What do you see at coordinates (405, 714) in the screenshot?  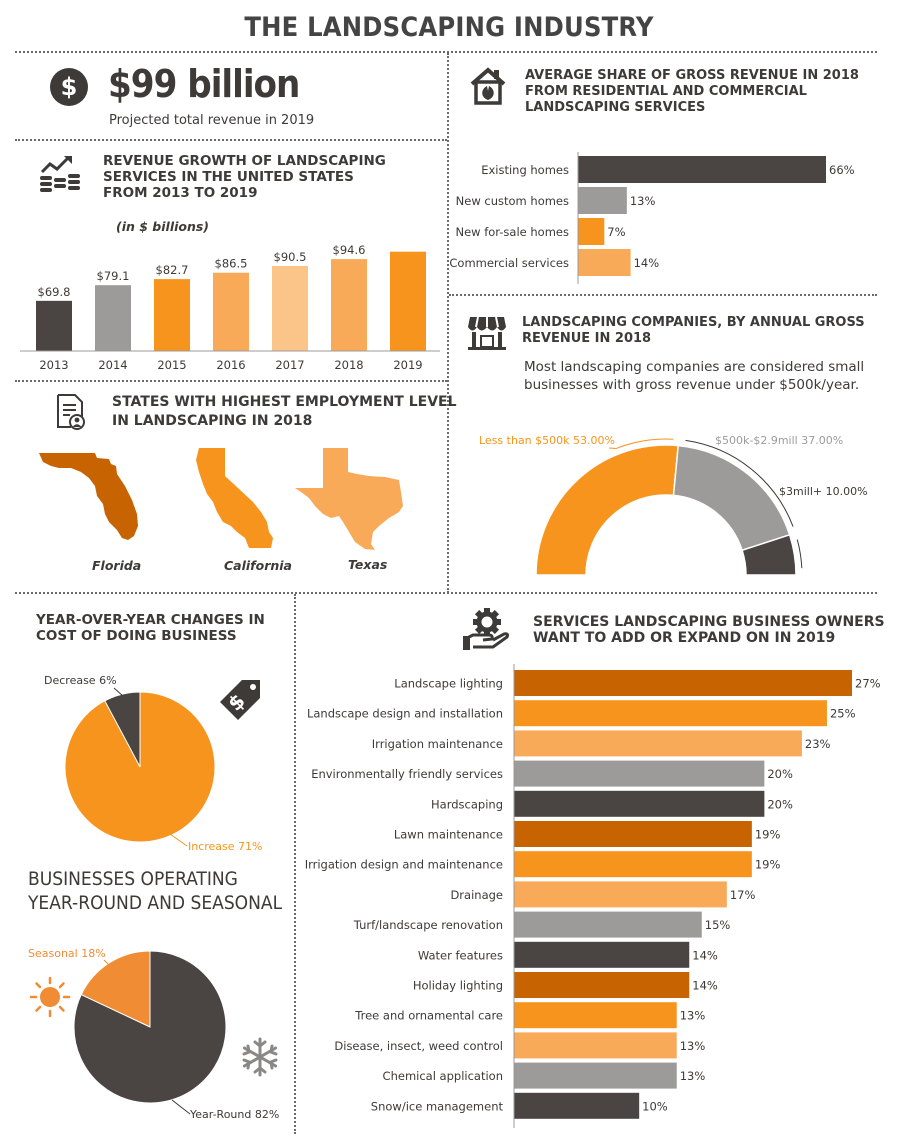 I see `services-category-label: Landscape design and installation` at bounding box center [405, 714].